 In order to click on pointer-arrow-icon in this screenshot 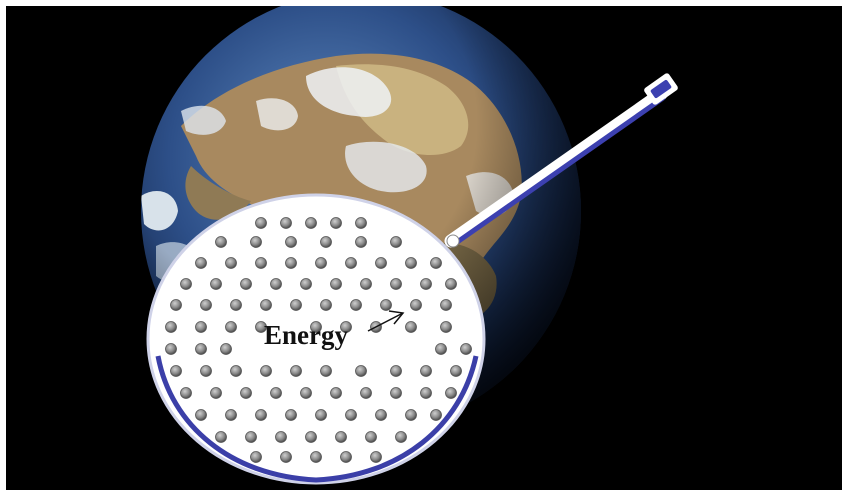, I will do `click(386, 321)`.